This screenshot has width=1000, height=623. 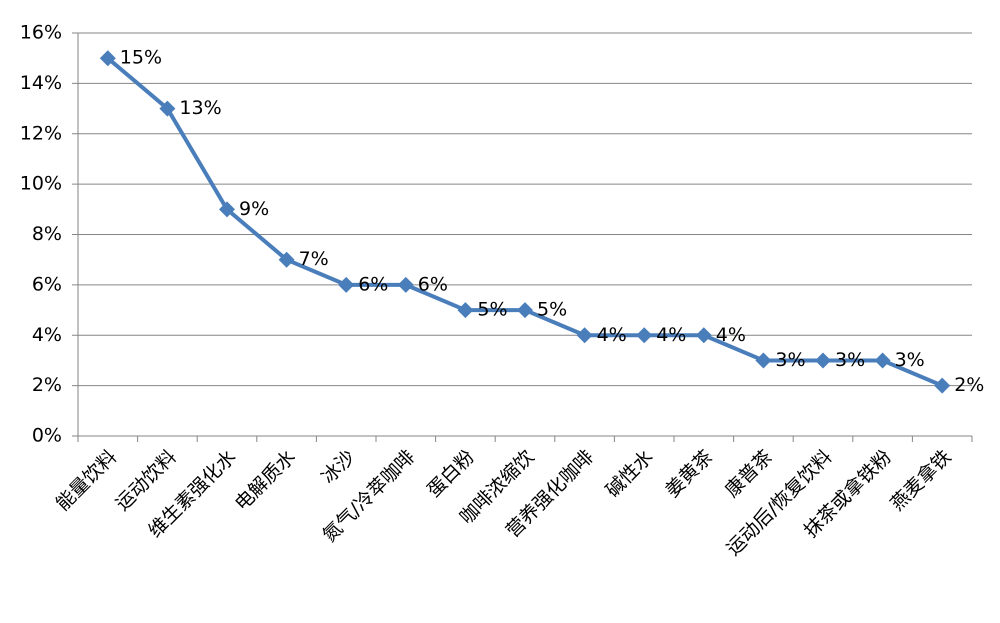 I want to click on x-tick-label: 燕麦拿铁, so click(x=921, y=480).